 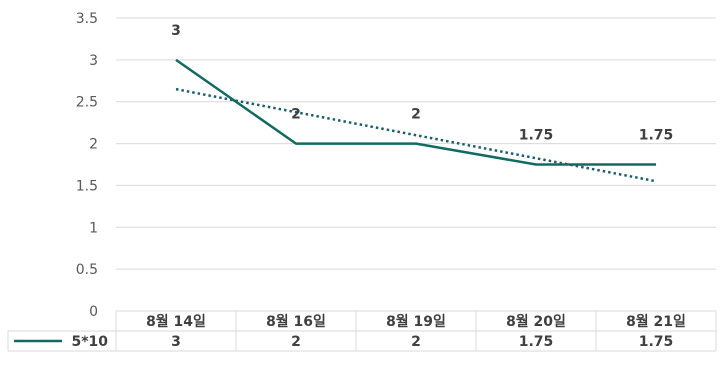 I want to click on data-label: 3, so click(x=176, y=31).